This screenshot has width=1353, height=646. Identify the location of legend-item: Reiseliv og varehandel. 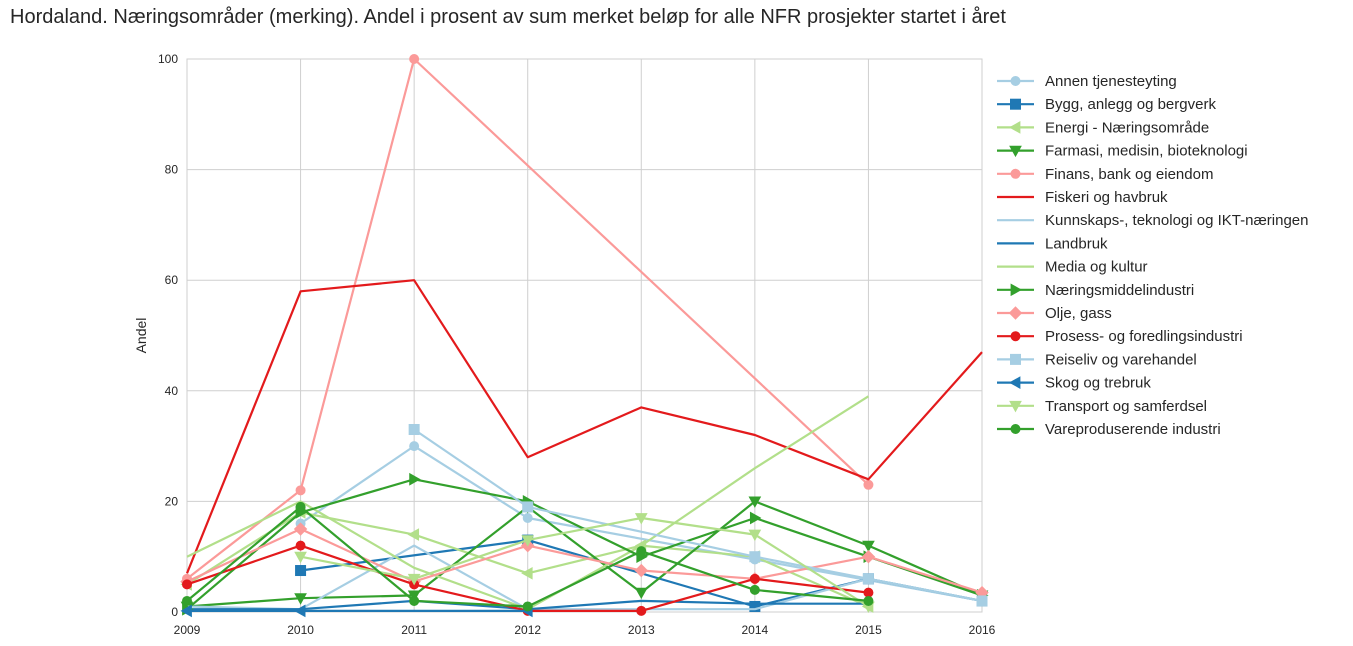
(1097, 359).